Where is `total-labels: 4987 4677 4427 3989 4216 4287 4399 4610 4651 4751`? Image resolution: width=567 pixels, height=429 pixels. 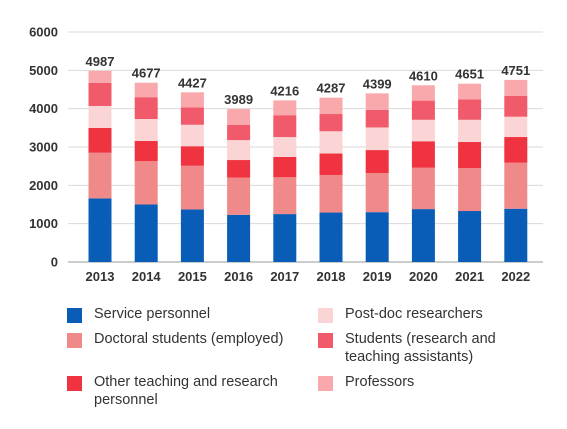 total-labels: 4987 4677 4427 3989 4216 4287 4399 4610 4651 4751 is located at coordinates (308, 80).